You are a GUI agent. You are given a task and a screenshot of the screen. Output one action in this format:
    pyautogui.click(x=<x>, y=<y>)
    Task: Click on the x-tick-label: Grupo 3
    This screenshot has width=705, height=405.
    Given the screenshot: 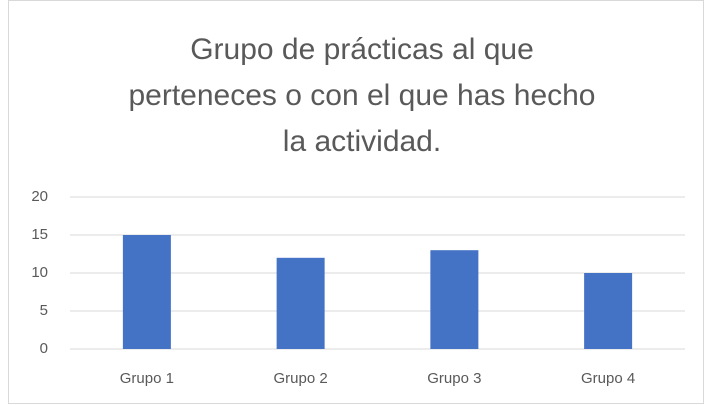 What is the action you would take?
    pyautogui.click(x=454, y=378)
    